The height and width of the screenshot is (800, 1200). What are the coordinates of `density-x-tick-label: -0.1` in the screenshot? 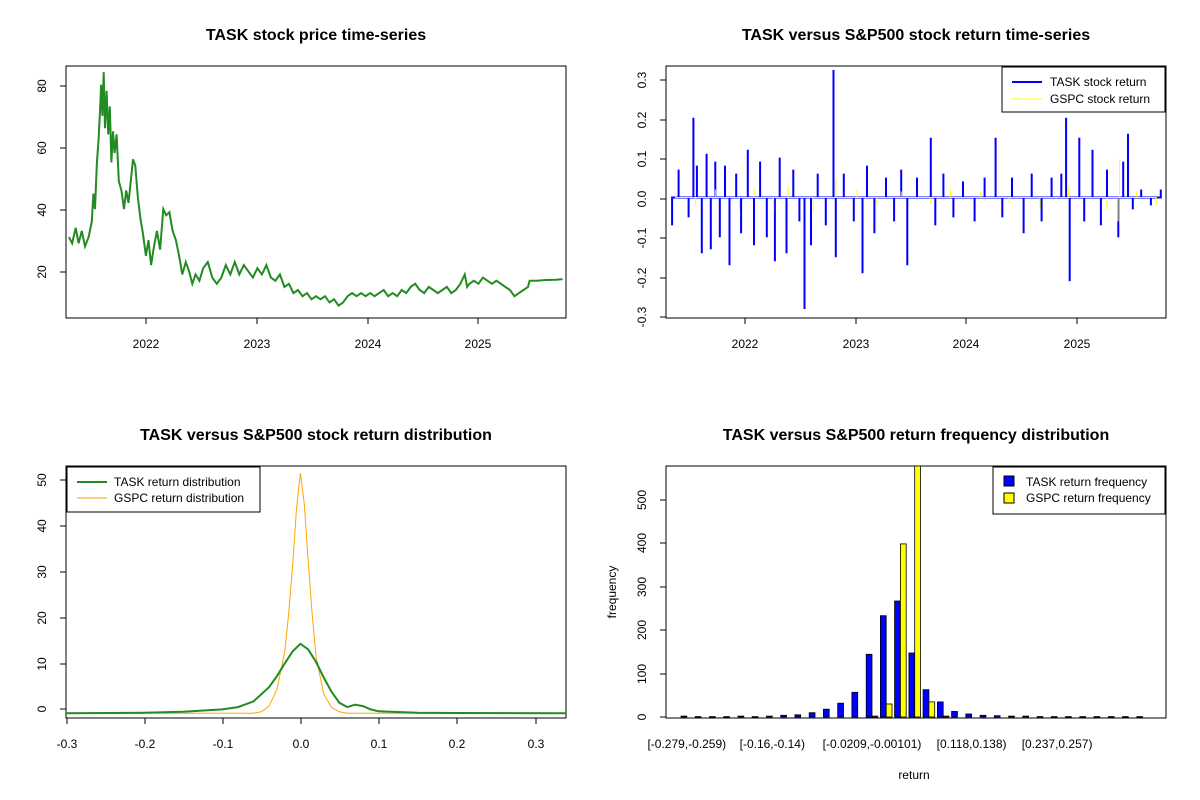 It's located at (223, 744).